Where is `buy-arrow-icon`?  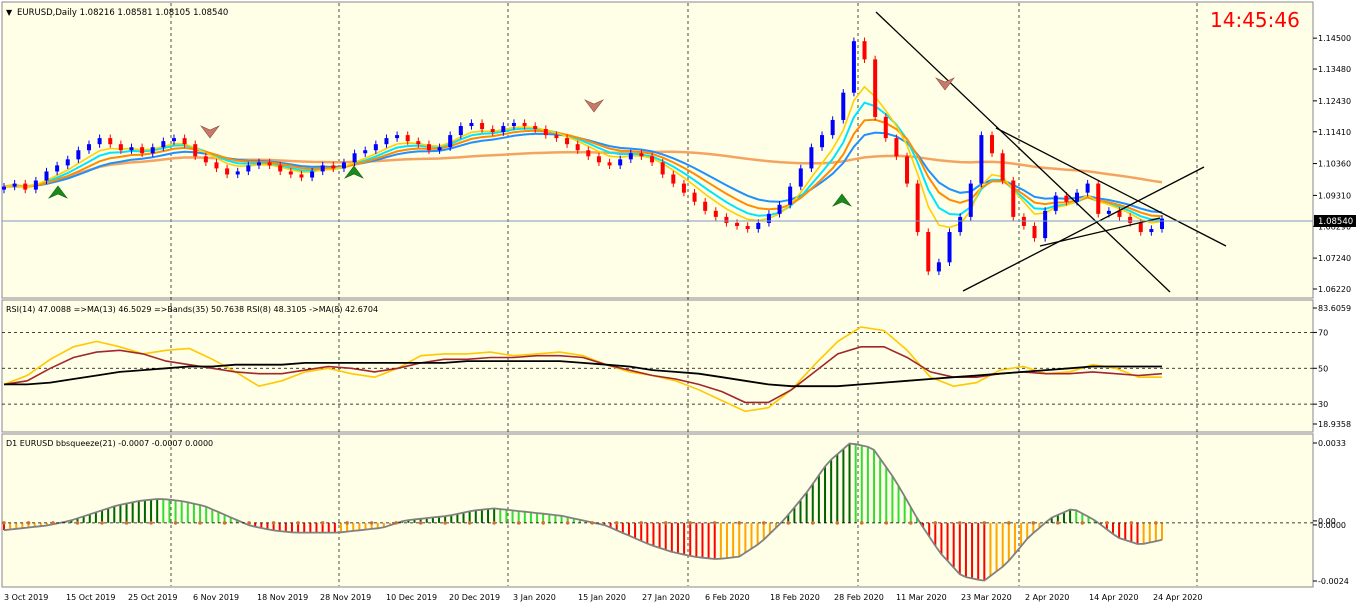
buy-arrow-icon is located at coordinates (354, 172).